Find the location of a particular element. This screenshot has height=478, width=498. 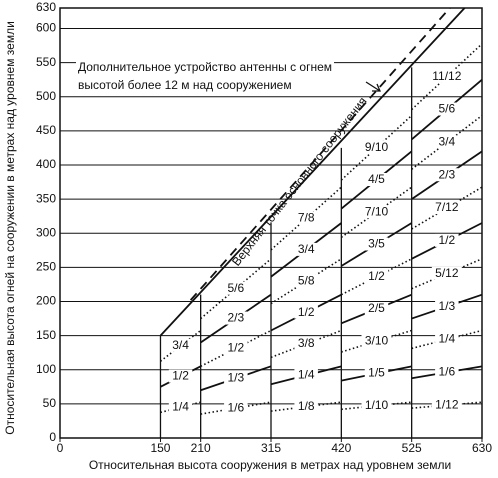

annotation-arrow is located at coordinates (373, 86).